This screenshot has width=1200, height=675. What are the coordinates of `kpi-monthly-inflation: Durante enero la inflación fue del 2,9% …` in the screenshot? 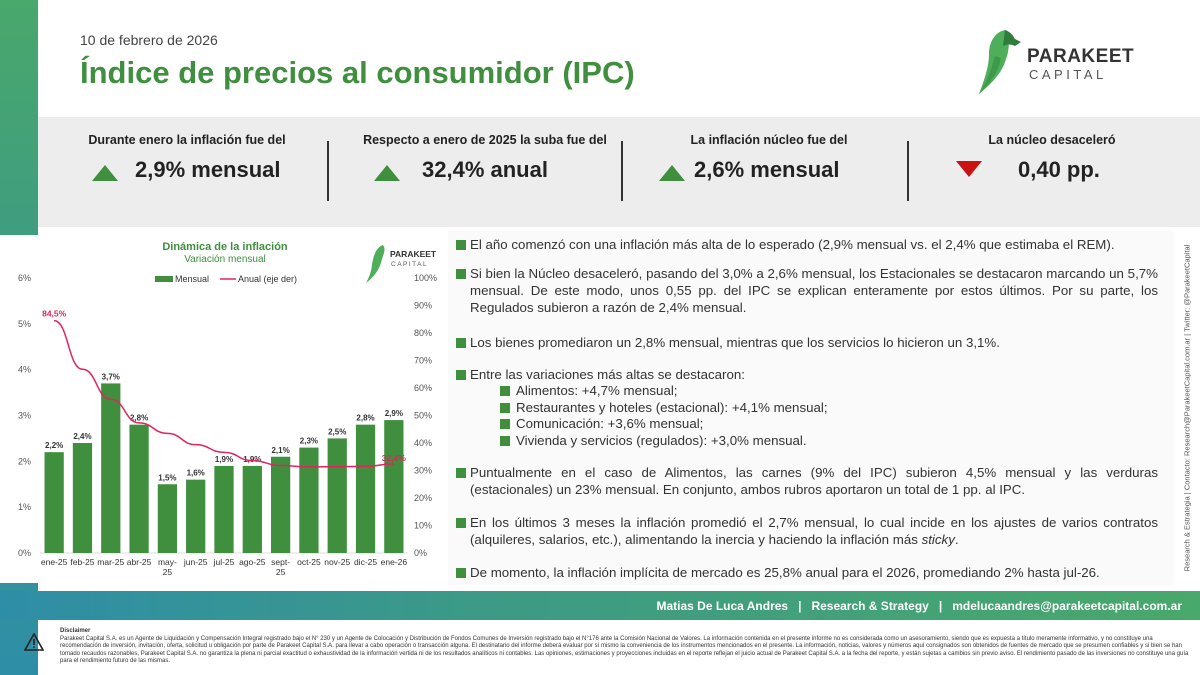 It's located at (187, 172).